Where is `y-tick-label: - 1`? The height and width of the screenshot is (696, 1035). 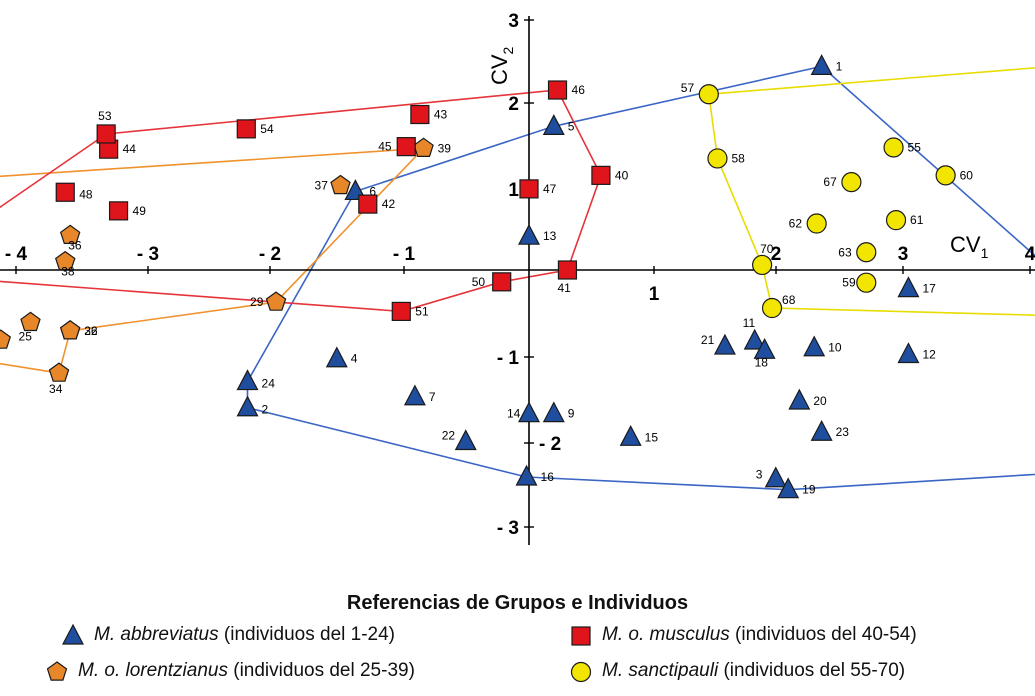
y-tick-label: - 1 is located at coordinates (508, 358).